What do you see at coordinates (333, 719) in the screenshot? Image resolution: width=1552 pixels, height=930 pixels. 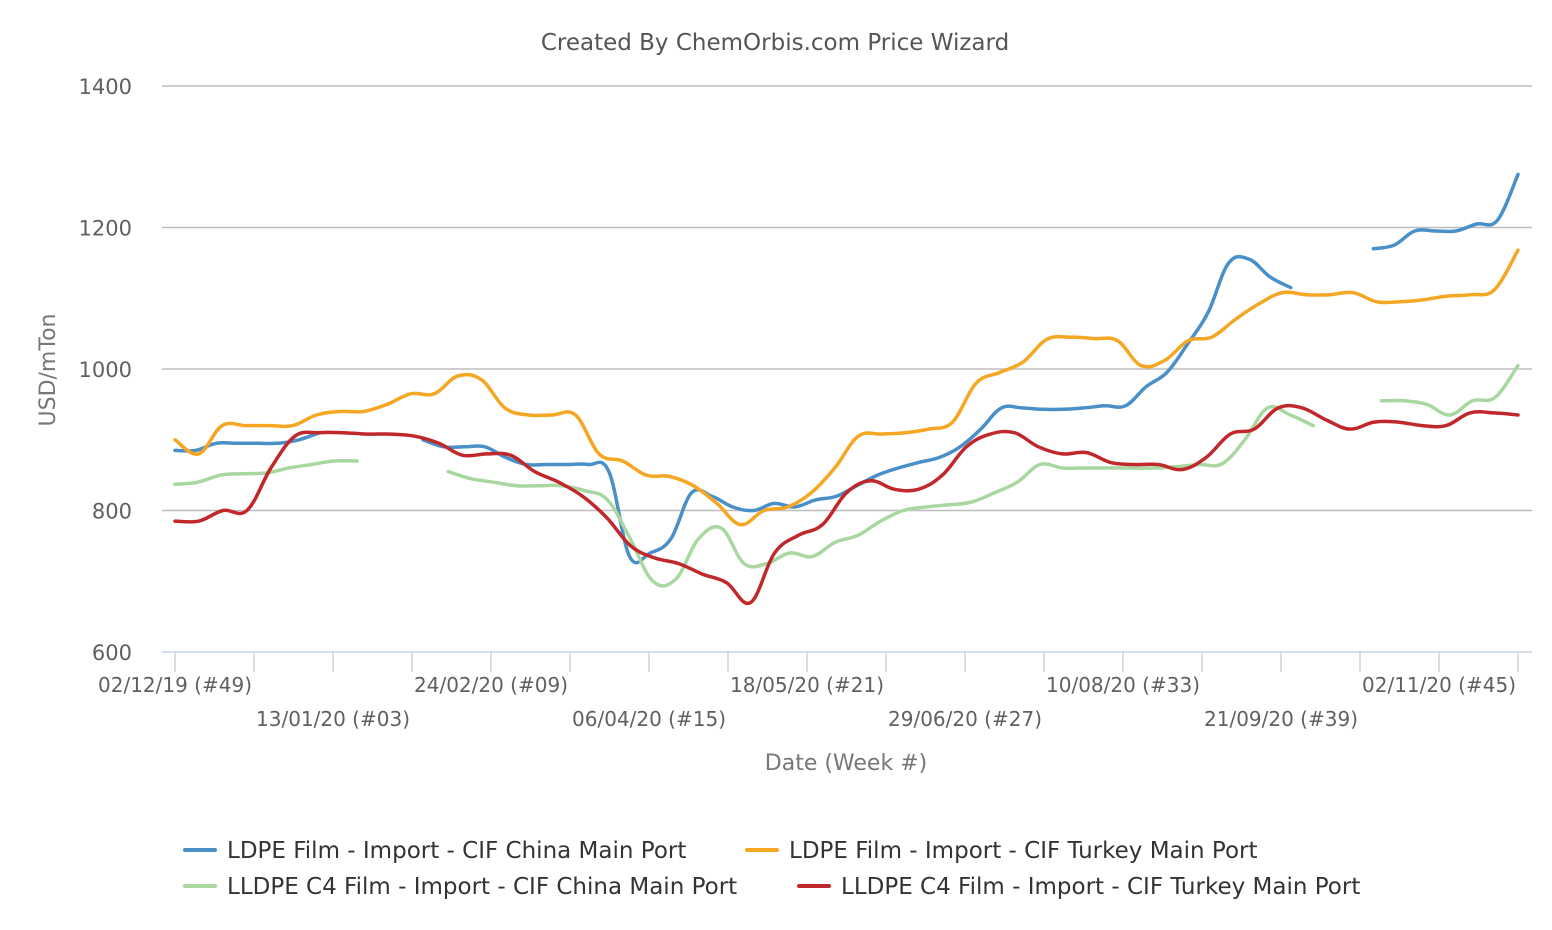 I see `x-tick-label: 13/01/20 (#03)` at bounding box center [333, 719].